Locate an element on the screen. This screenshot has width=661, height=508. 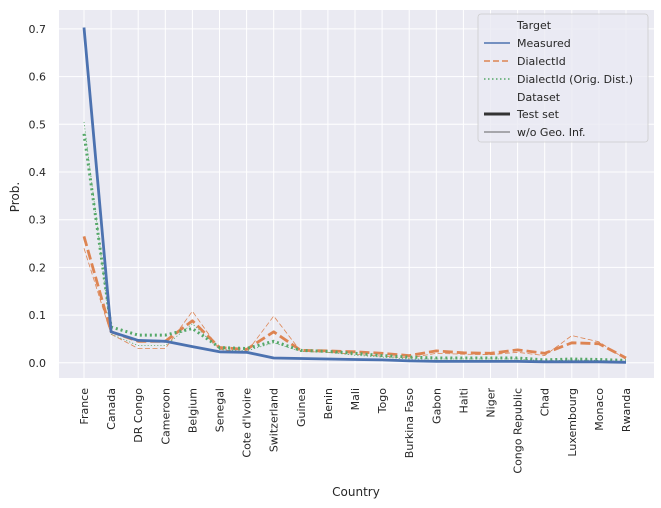
x-tick-label: Mali is located at coordinates (355, 399).